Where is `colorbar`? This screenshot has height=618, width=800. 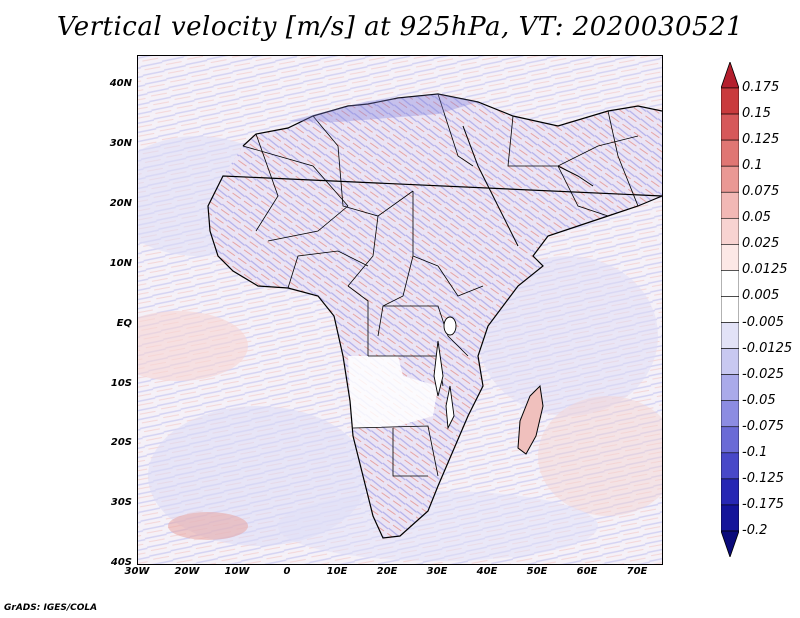 colorbar is located at coordinates (730, 309).